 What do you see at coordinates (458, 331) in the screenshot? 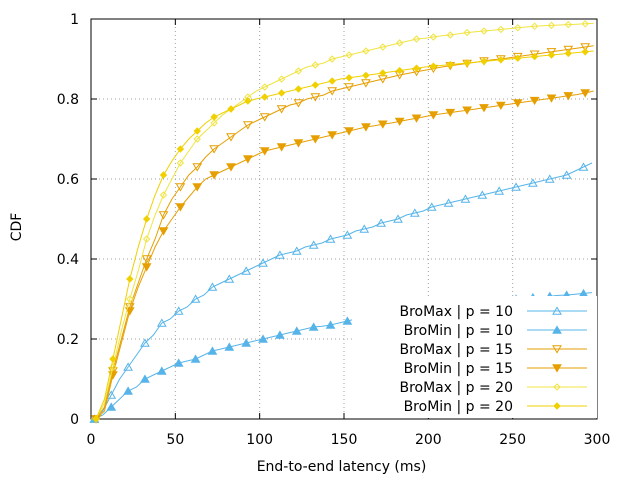
I see `legend-label: BroMin | p = 10` at bounding box center [458, 331].